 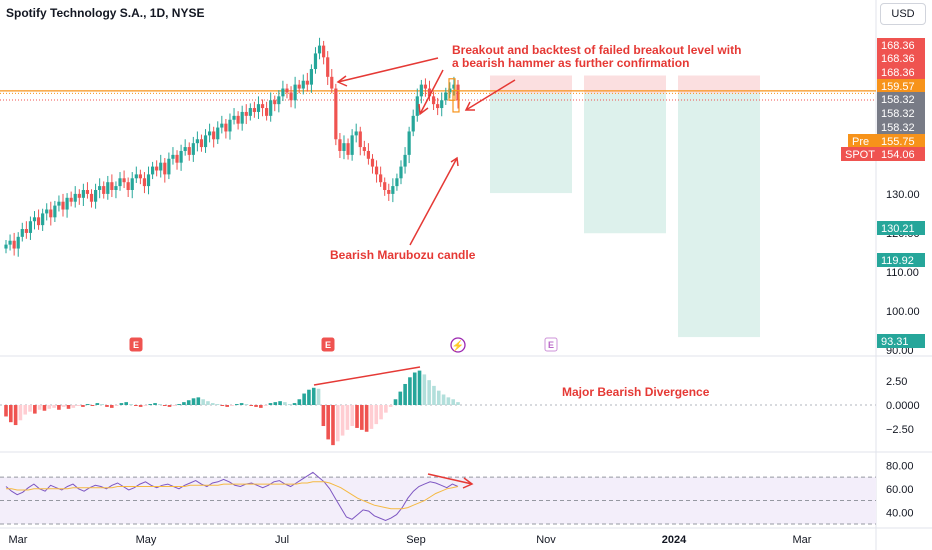 I want to click on price-tick-label: 130.00, so click(x=903, y=195).